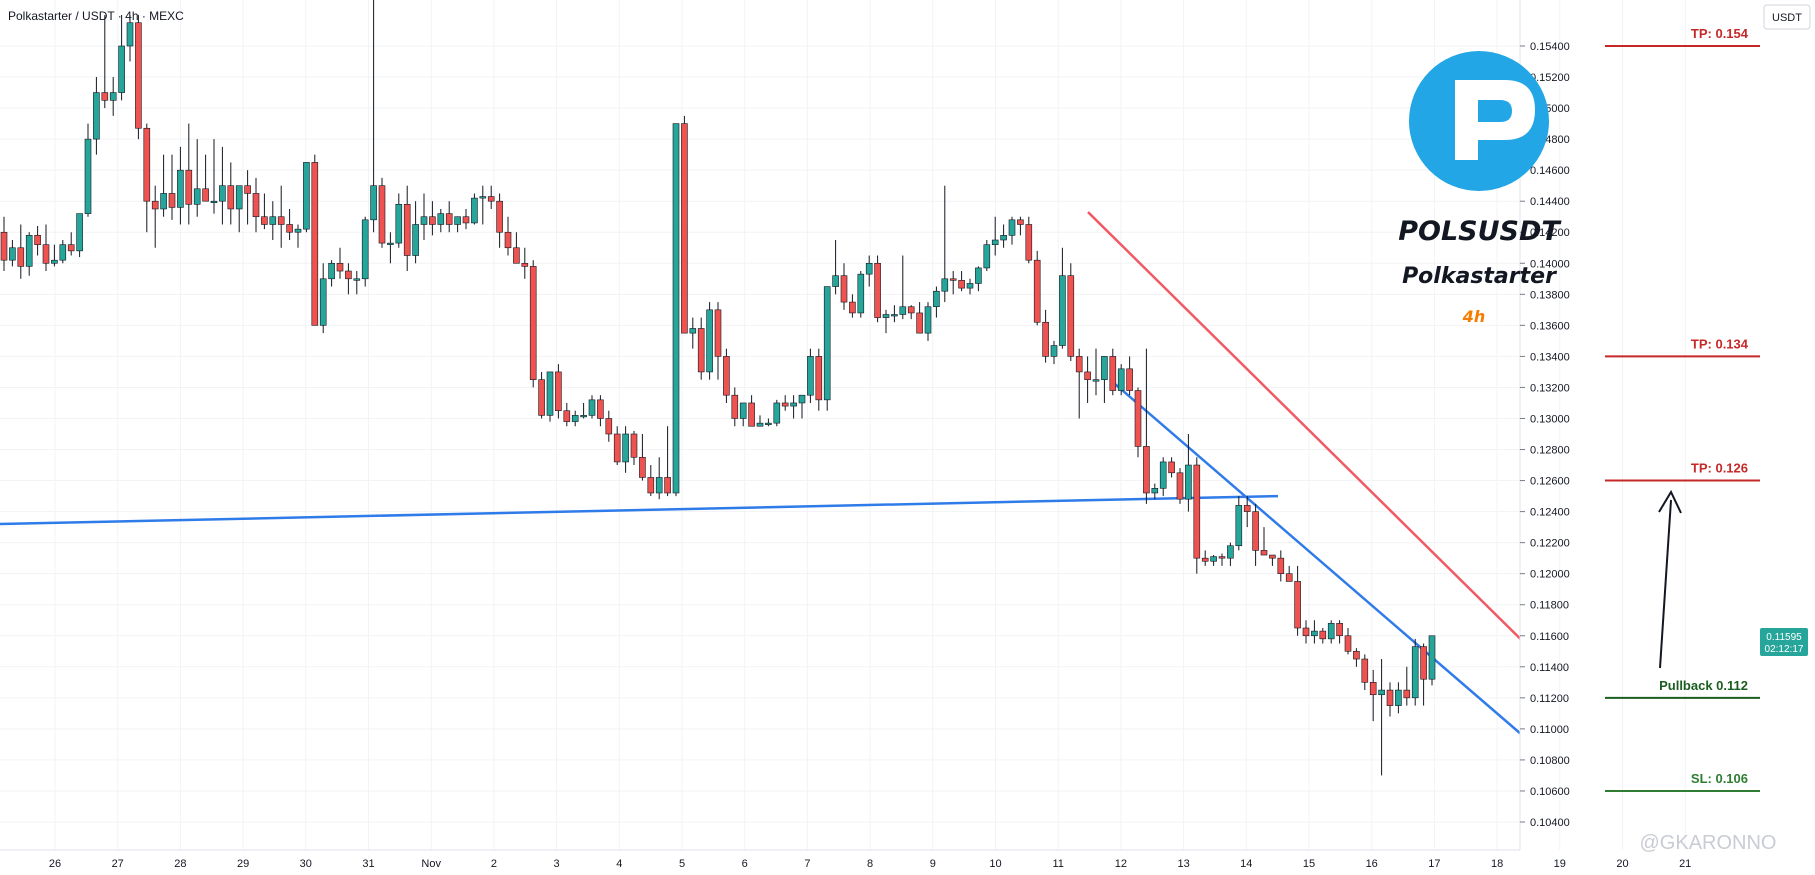 The image size is (1815, 875). What do you see at coordinates (1550, 326) in the screenshot?
I see `price-tick-label: 0.13600` at bounding box center [1550, 326].